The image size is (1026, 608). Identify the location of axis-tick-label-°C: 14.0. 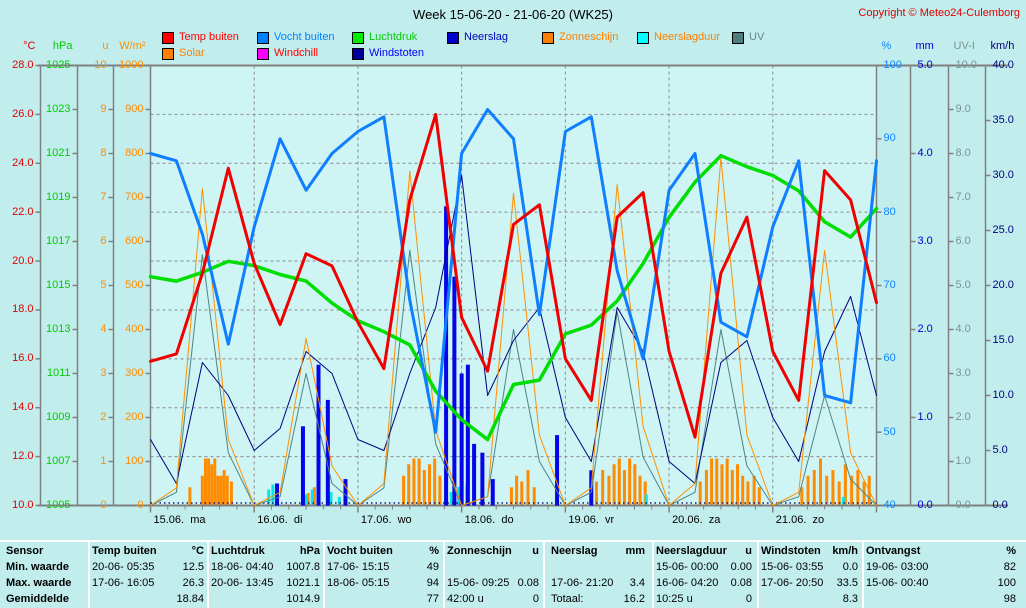
(23, 407).